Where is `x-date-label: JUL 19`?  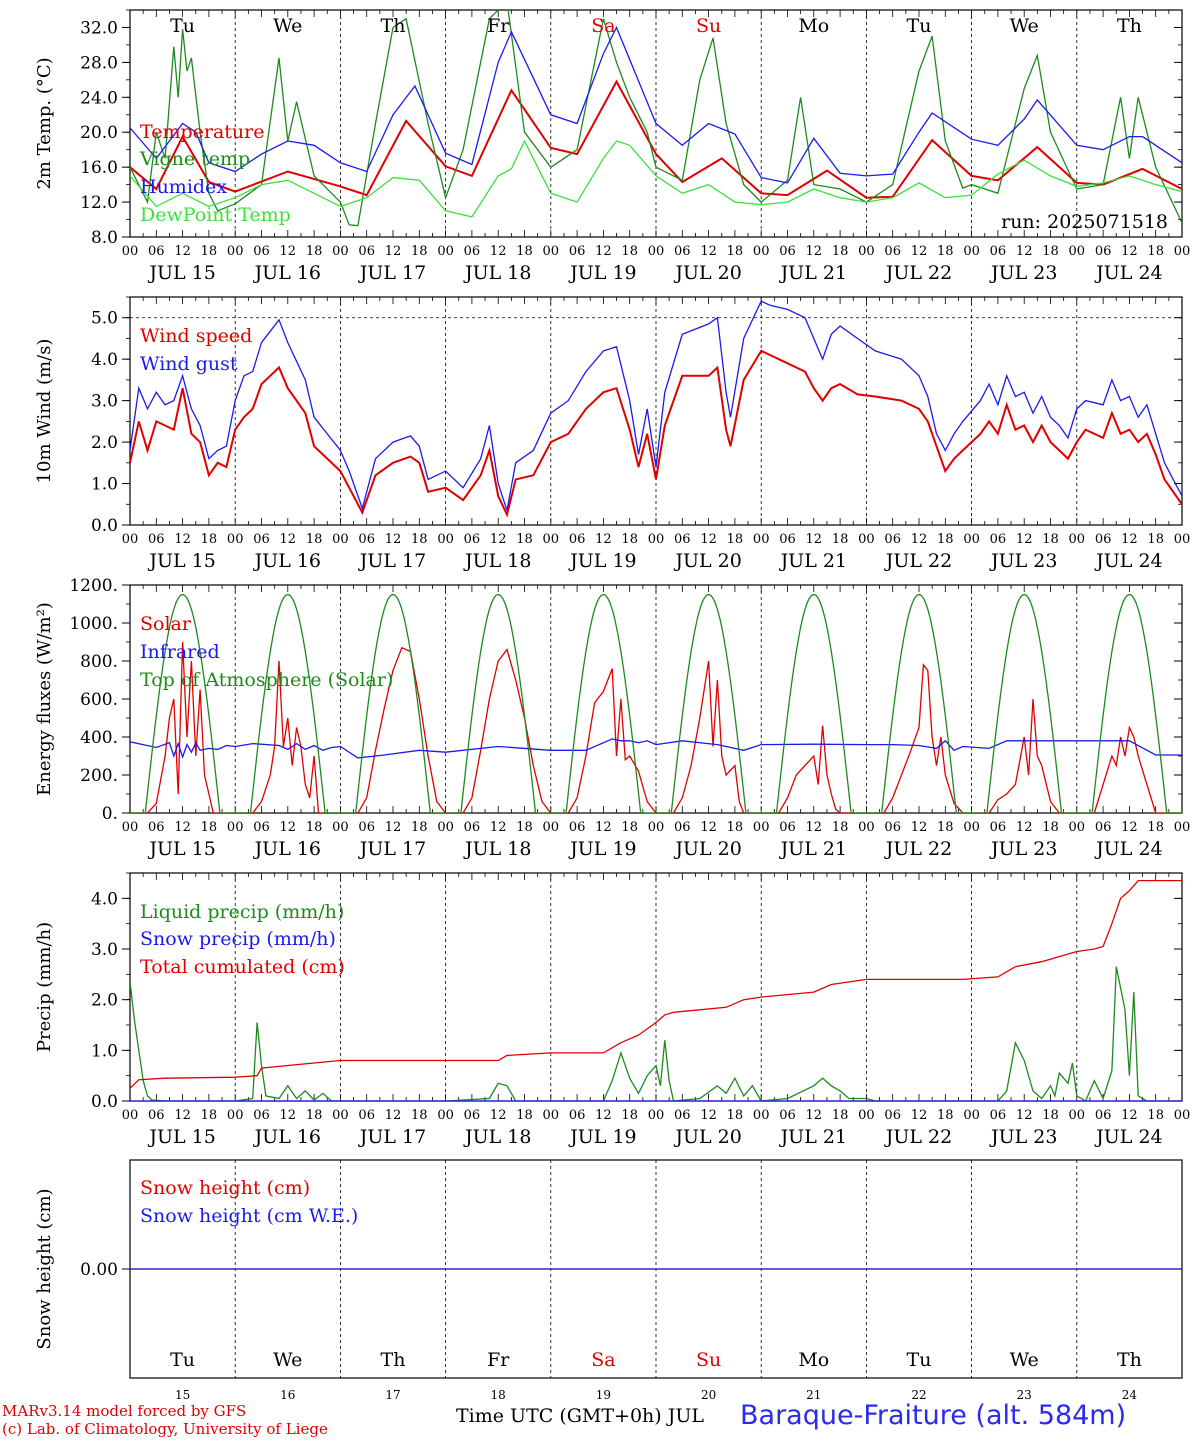
x-date-label: JUL 19 is located at coordinates (602, 849).